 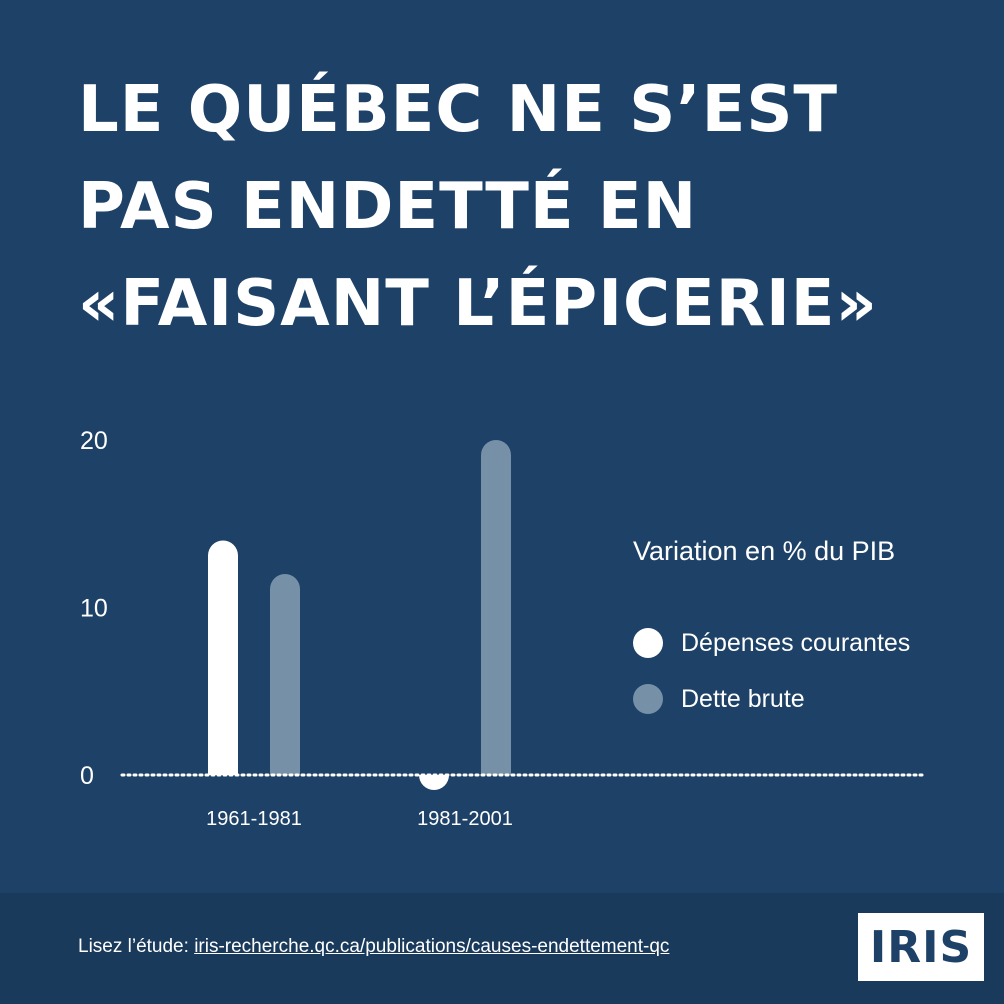 I want to click on y-tick-label-10: 10, so click(x=94, y=609).